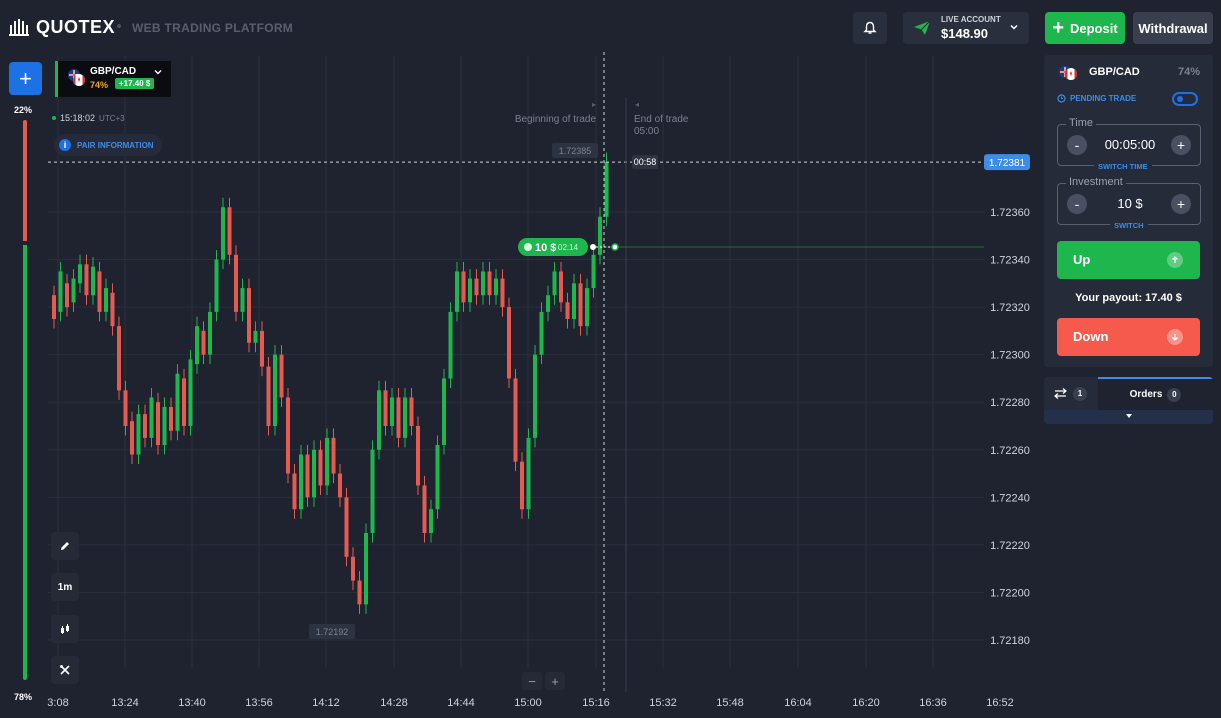 Image resolution: width=1221 pixels, height=718 pixels. What do you see at coordinates (1010, 546) in the screenshot?
I see `price-axis-label: 1.72220` at bounding box center [1010, 546].